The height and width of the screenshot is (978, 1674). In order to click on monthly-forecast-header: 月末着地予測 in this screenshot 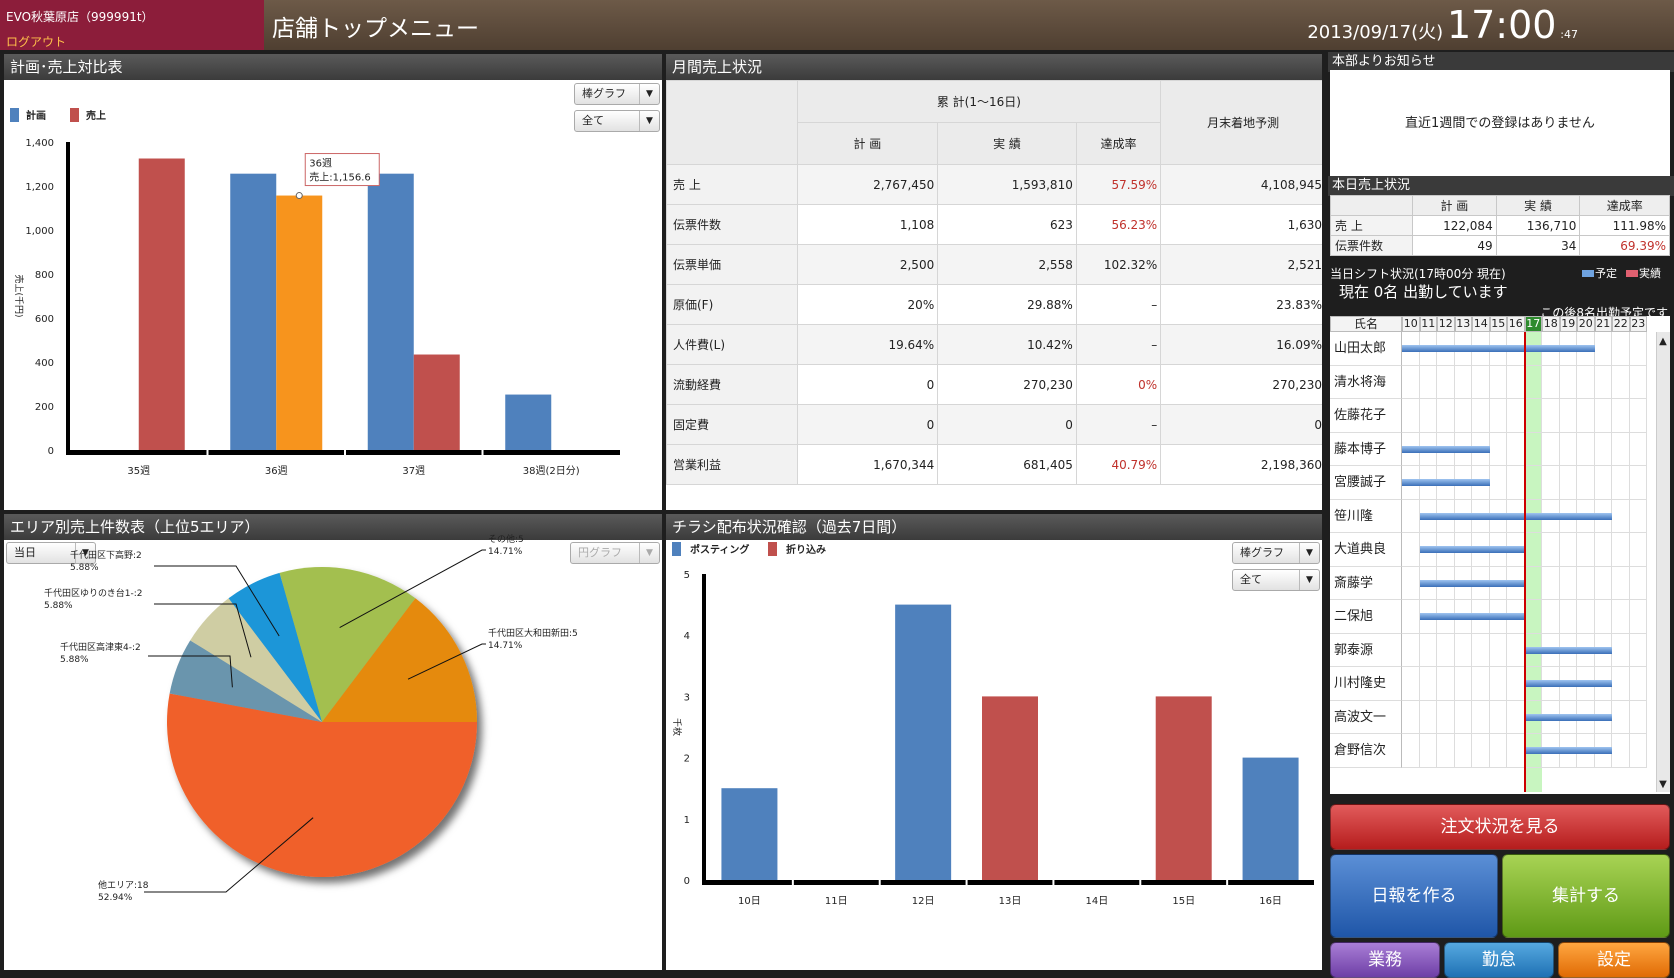, I will do `click(1241, 122)`.